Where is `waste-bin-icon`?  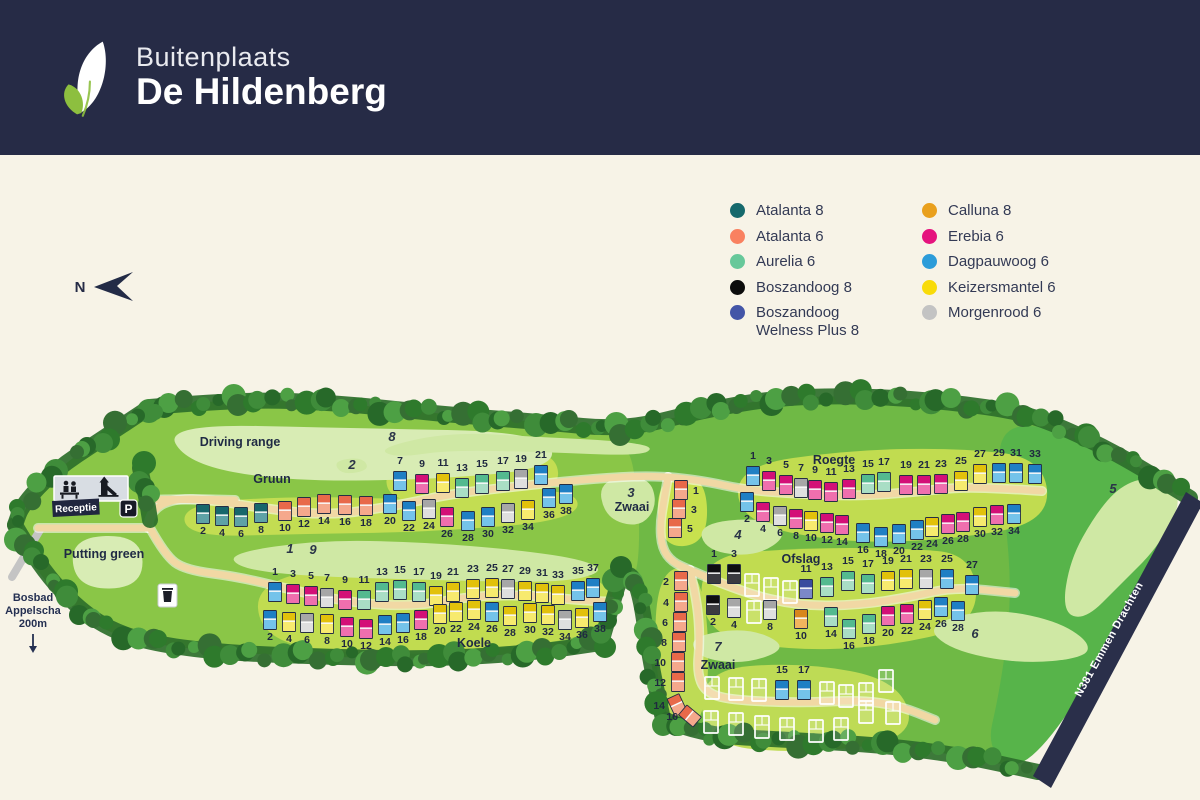
waste-bin-icon is located at coordinates (167, 595).